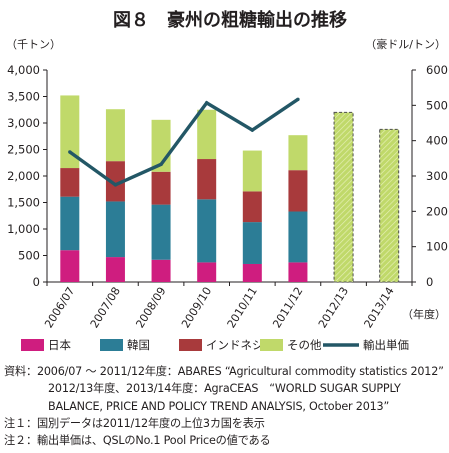 This screenshot has width=449, height=453. I want to click on left-axis-tick-label: 500, so click(29, 256).